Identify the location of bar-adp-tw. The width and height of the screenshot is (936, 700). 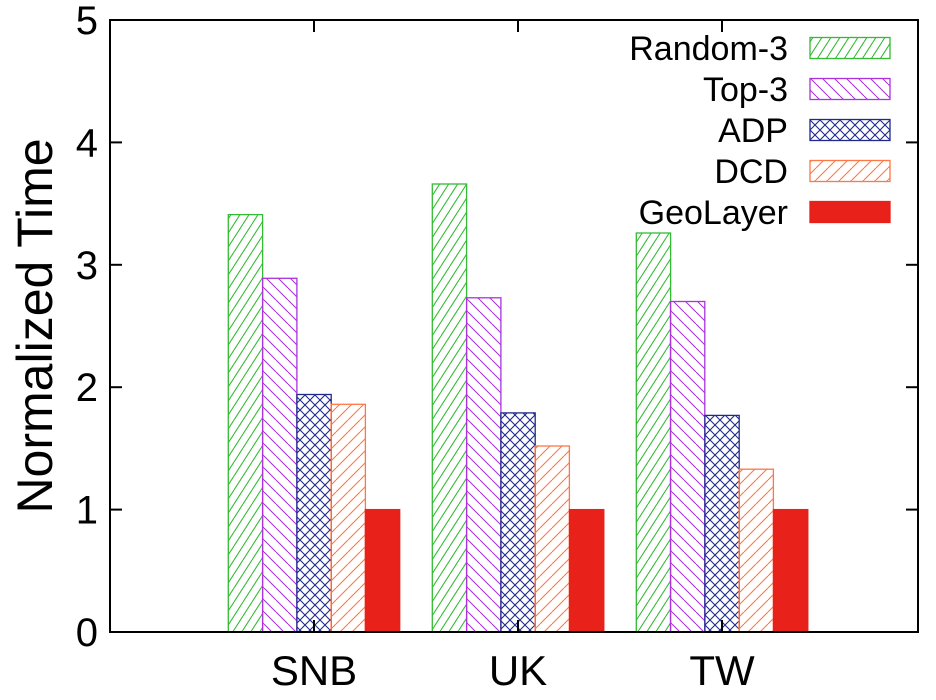
(722, 523).